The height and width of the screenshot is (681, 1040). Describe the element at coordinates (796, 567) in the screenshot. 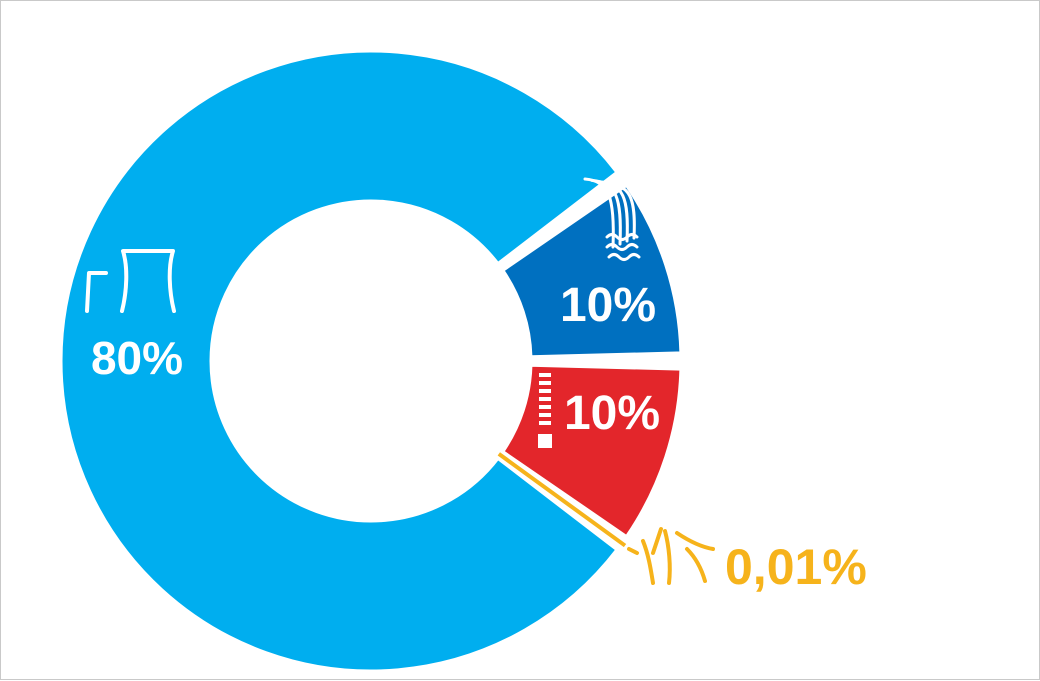

I see `label-solar-percent: 0,01%` at that location.